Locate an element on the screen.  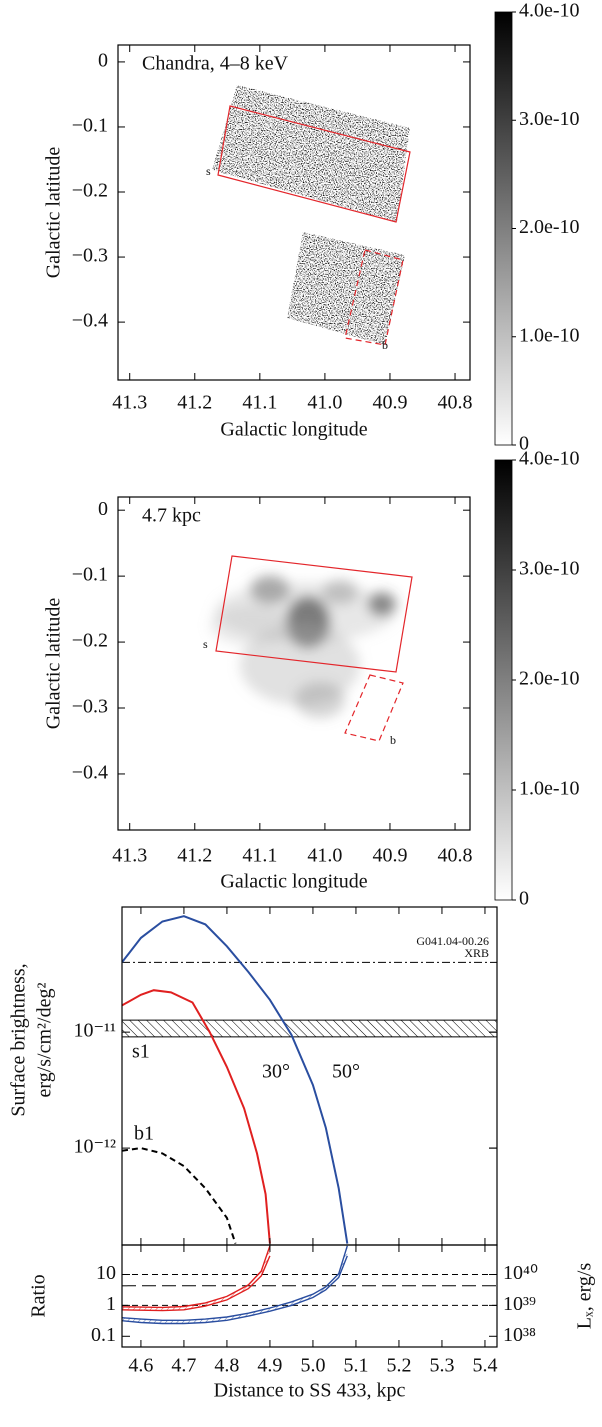
image-blobs is located at coordinates (303, 647).